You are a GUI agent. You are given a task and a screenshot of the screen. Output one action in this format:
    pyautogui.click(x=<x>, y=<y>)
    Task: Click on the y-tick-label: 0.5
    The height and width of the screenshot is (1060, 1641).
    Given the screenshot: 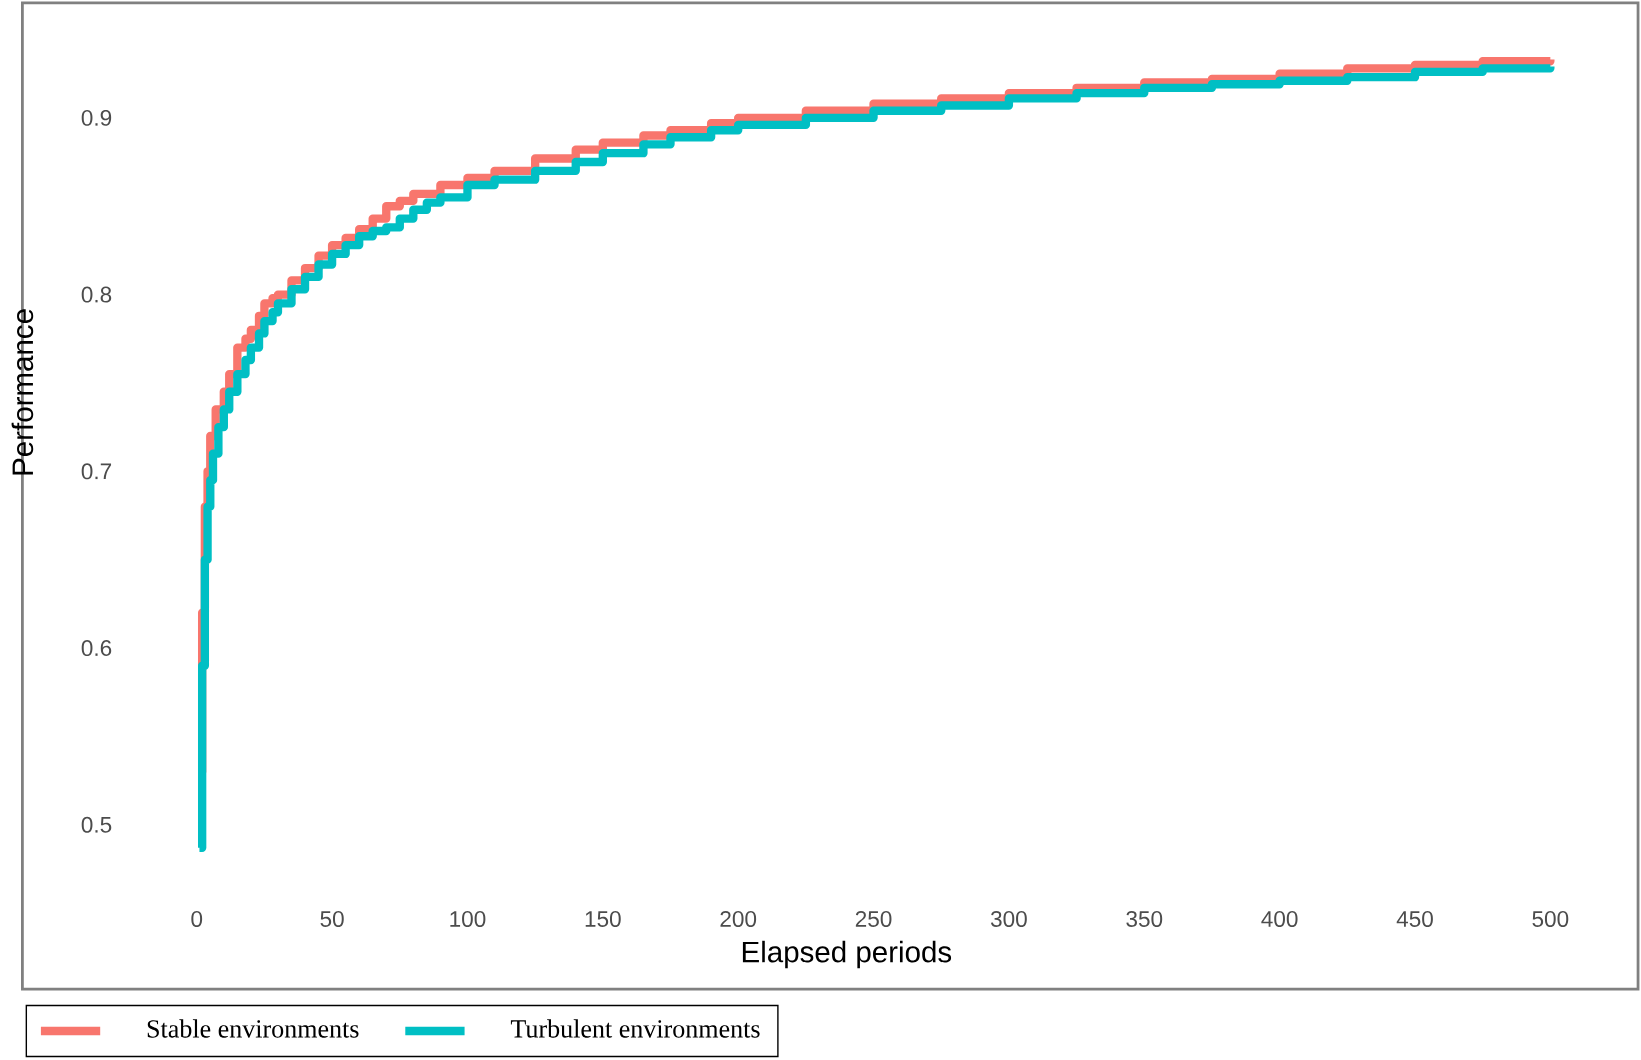 What is the action you would take?
    pyautogui.click(x=96, y=824)
    